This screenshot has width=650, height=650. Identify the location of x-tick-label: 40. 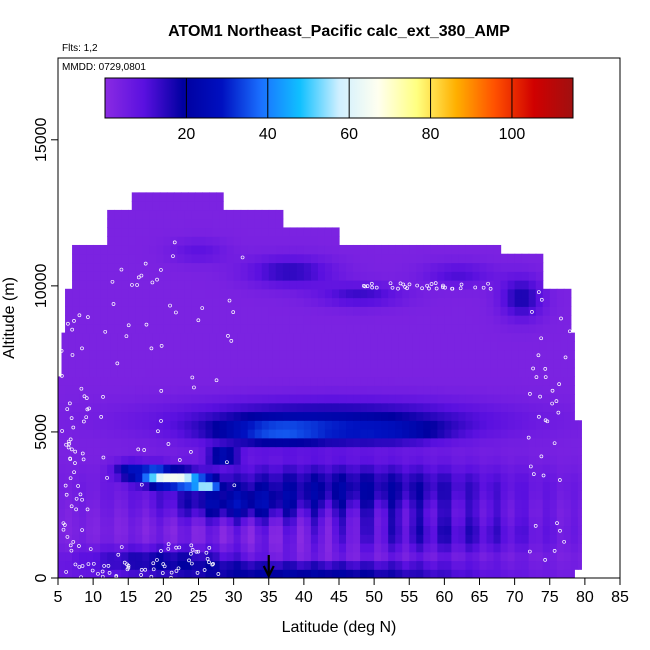
(304, 597).